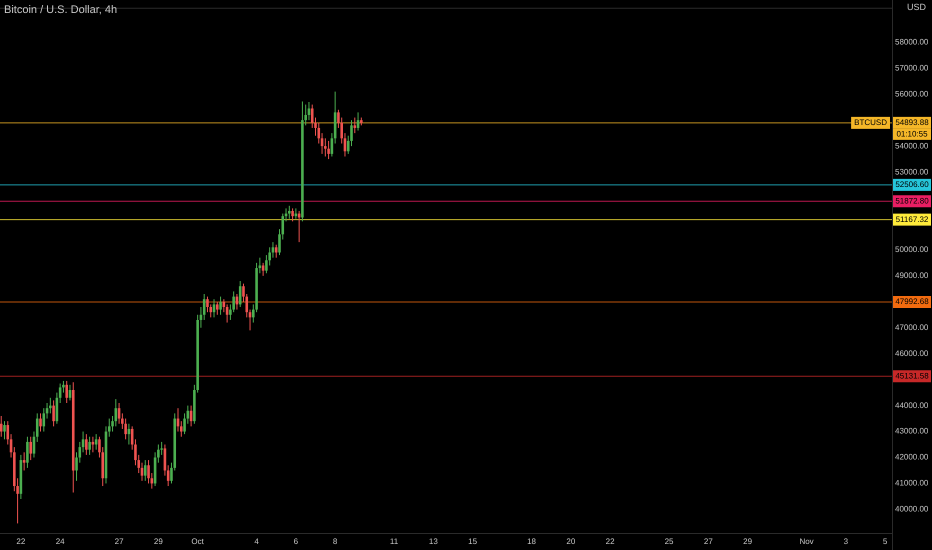 The height and width of the screenshot is (550, 932). Describe the element at coordinates (61, 10) in the screenshot. I see `chart-title: Bitcoin / U.S. Dollar, 4h` at that location.